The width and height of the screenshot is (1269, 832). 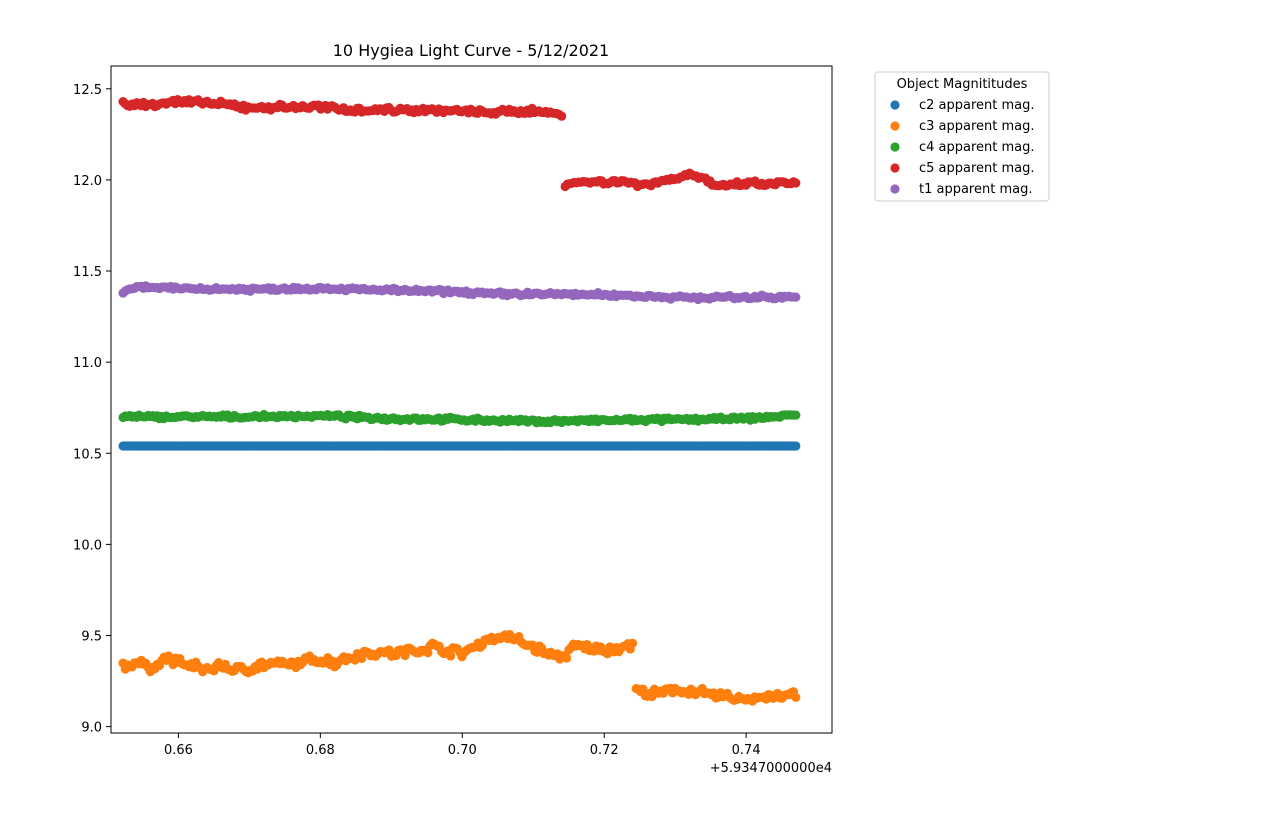 What do you see at coordinates (462, 750) in the screenshot?
I see `x-tick-label: 0.70` at bounding box center [462, 750].